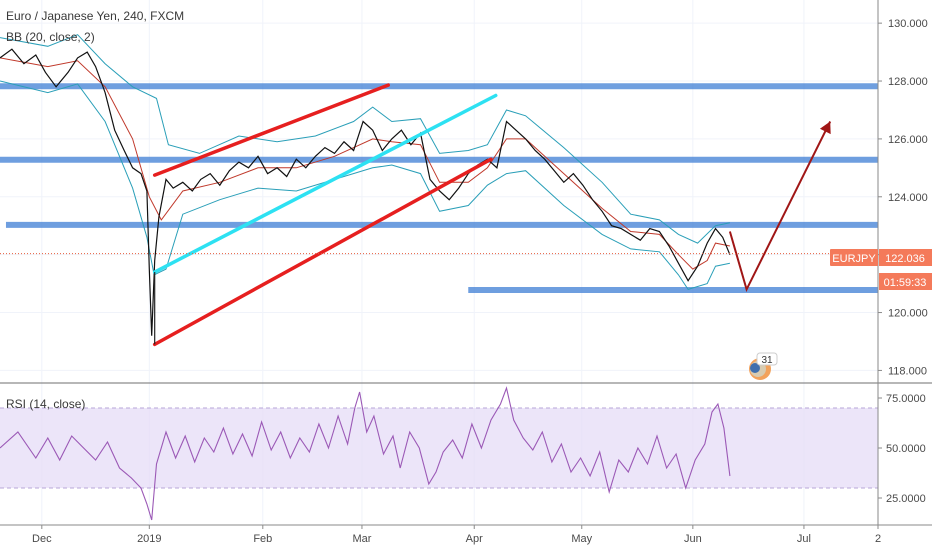 This screenshot has height=555, width=932. I want to click on event-icon: 31, so click(763, 366).